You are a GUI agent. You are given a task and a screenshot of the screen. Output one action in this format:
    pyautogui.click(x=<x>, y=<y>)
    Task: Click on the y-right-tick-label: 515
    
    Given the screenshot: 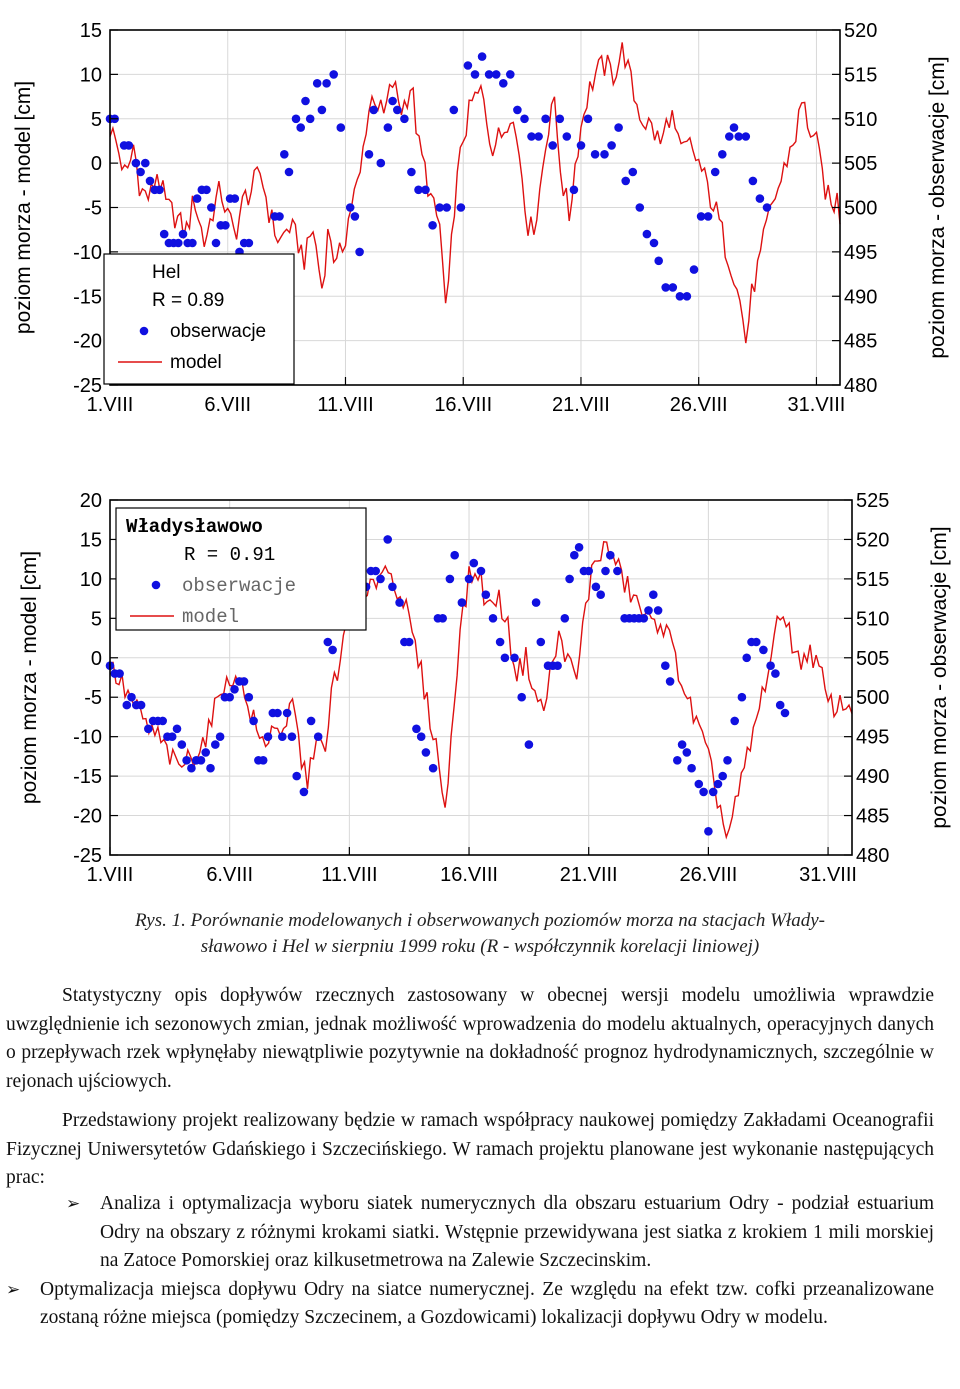 What is the action you would take?
    pyautogui.click(x=860, y=75)
    